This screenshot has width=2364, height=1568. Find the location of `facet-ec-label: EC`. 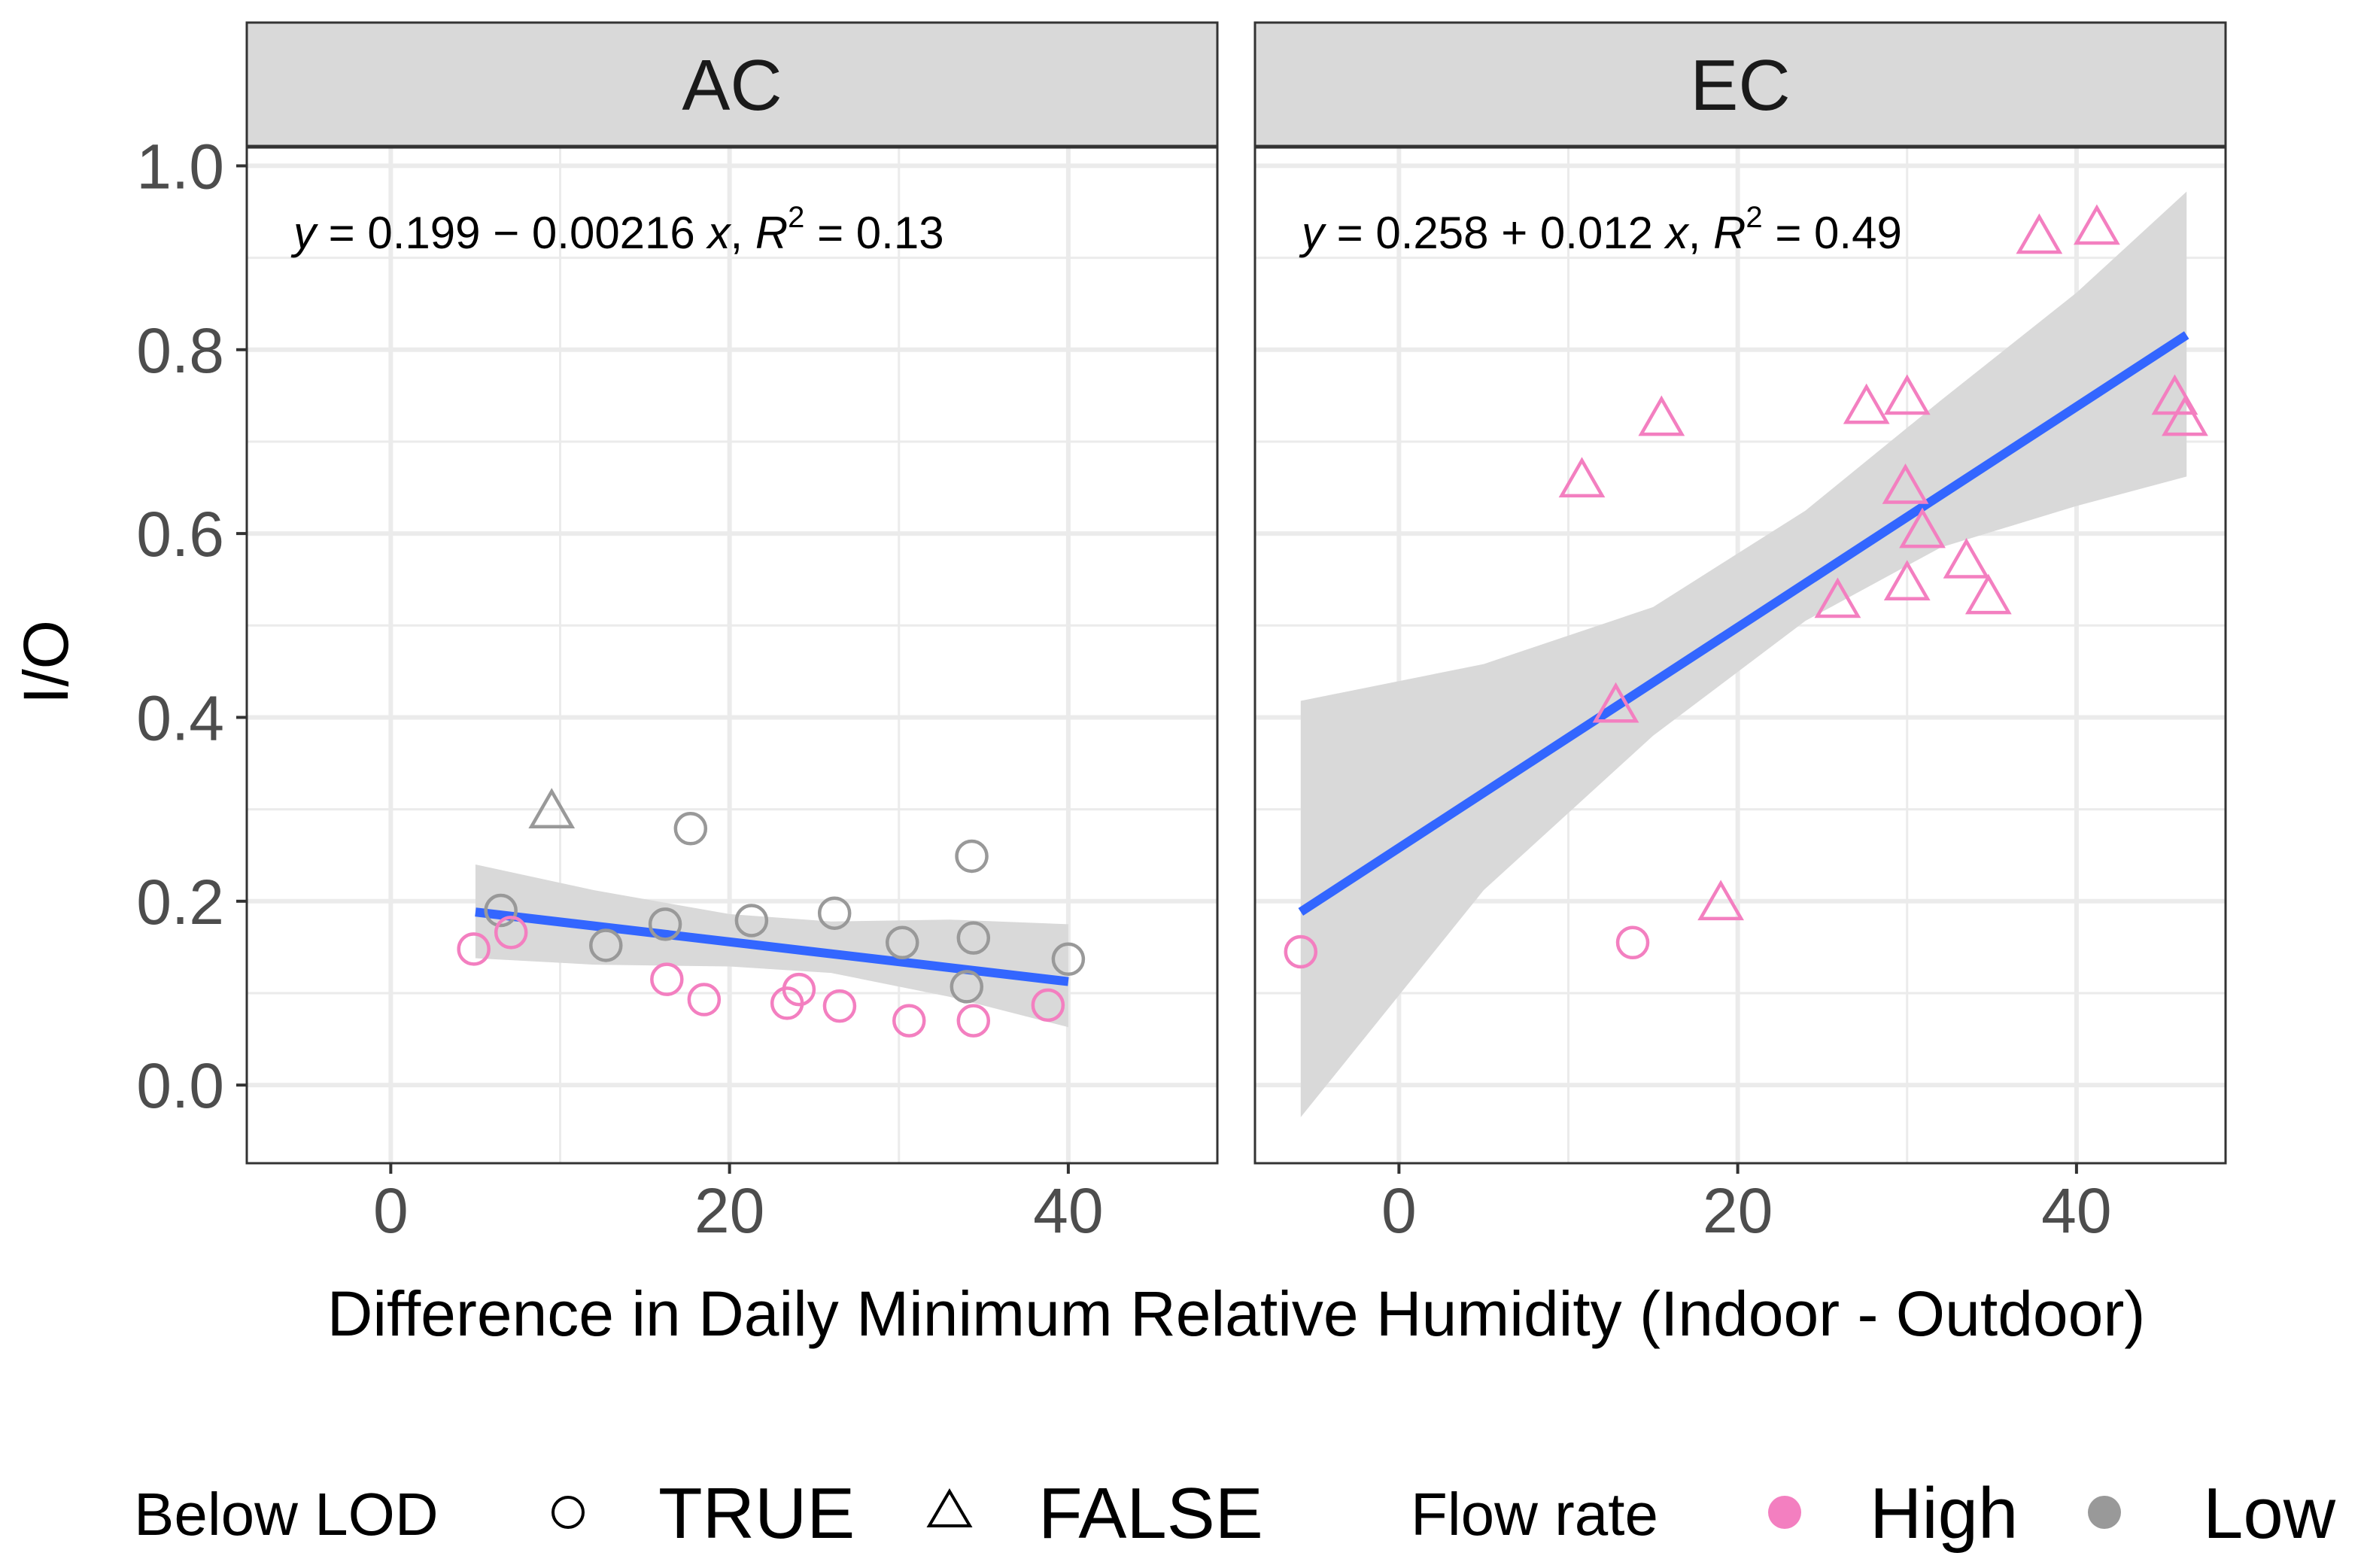

facet-ec-label: EC is located at coordinates (1740, 85).